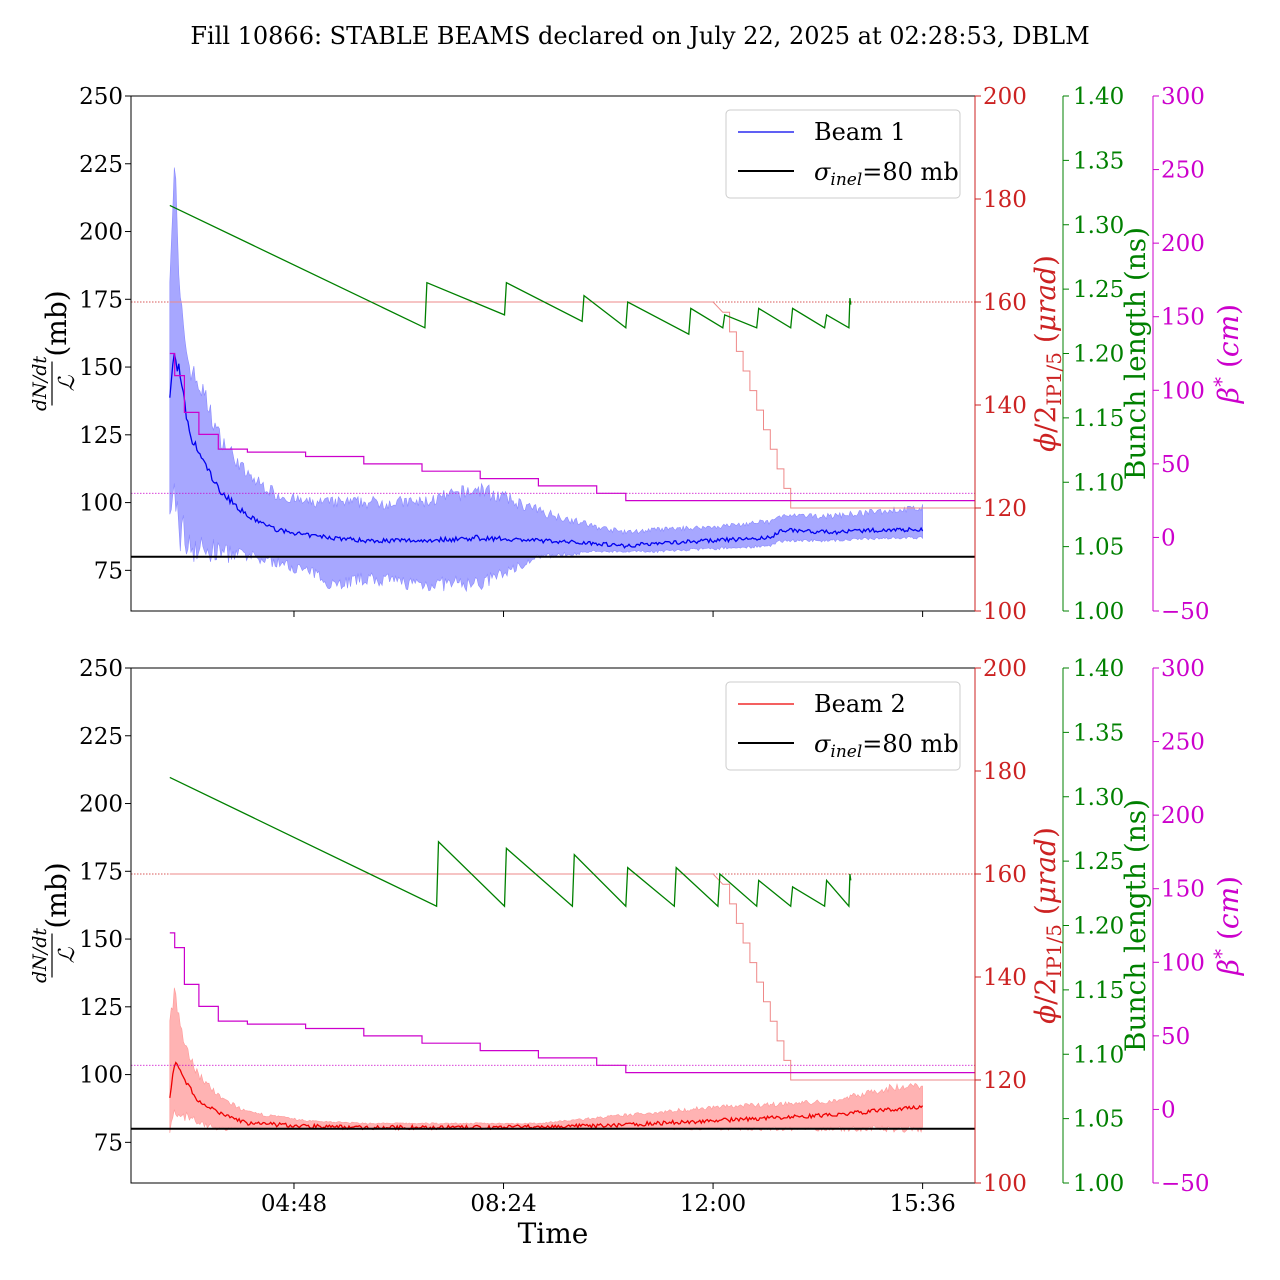 The height and width of the screenshot is (1280, 1280). Describe the element at coordinates (922, 1204) in the screenshot. I see `x-axis-tick-label: 15:36` at that location.